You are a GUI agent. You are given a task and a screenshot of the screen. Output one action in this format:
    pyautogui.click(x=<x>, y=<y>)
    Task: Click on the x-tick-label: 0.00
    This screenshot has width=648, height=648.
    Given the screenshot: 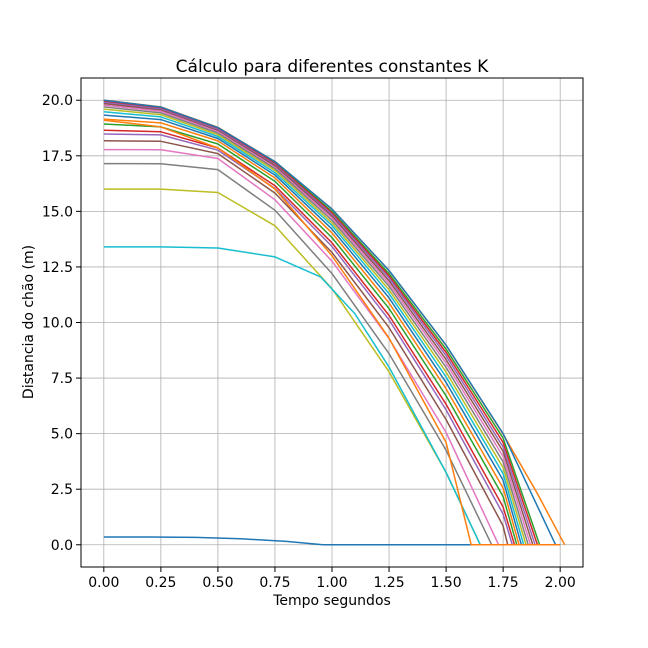 What is the action you would take?
    pyautogui.click(x=103, y=583)
    